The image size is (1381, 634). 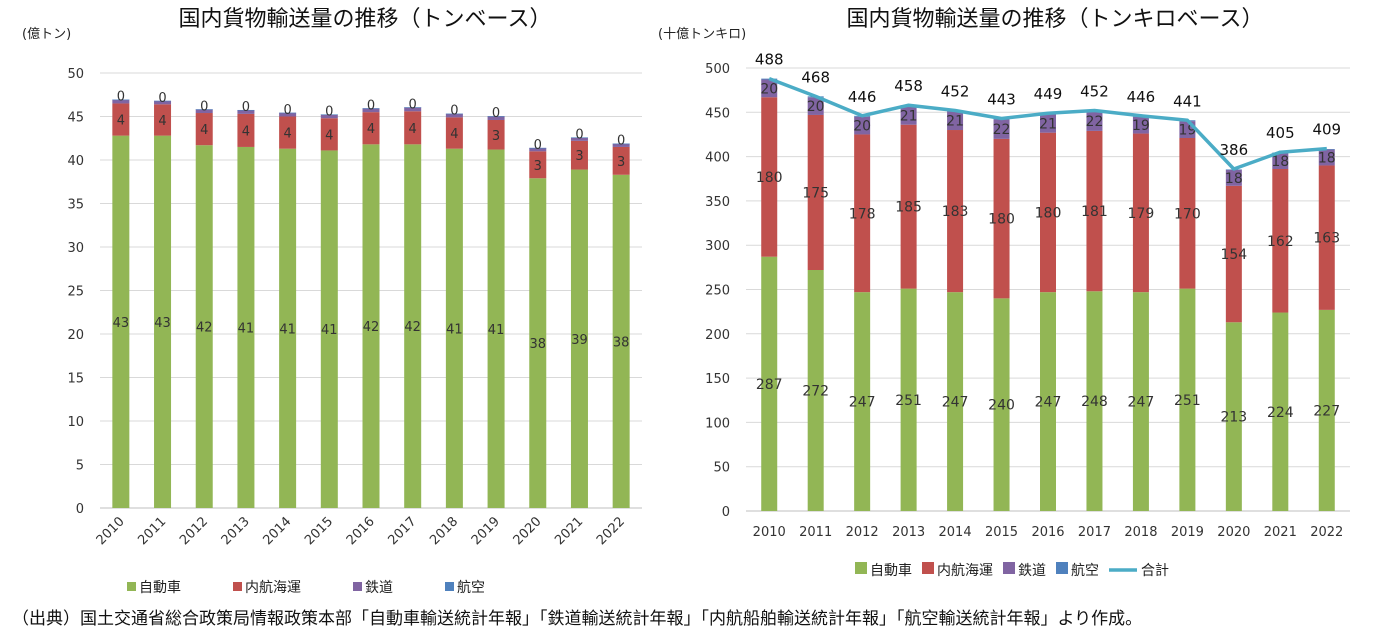 What do you see at coordinates (1001, 532) in the screenshot?
I see `c2-x-tick-label: 2015` at bounding box center [1001, 532].